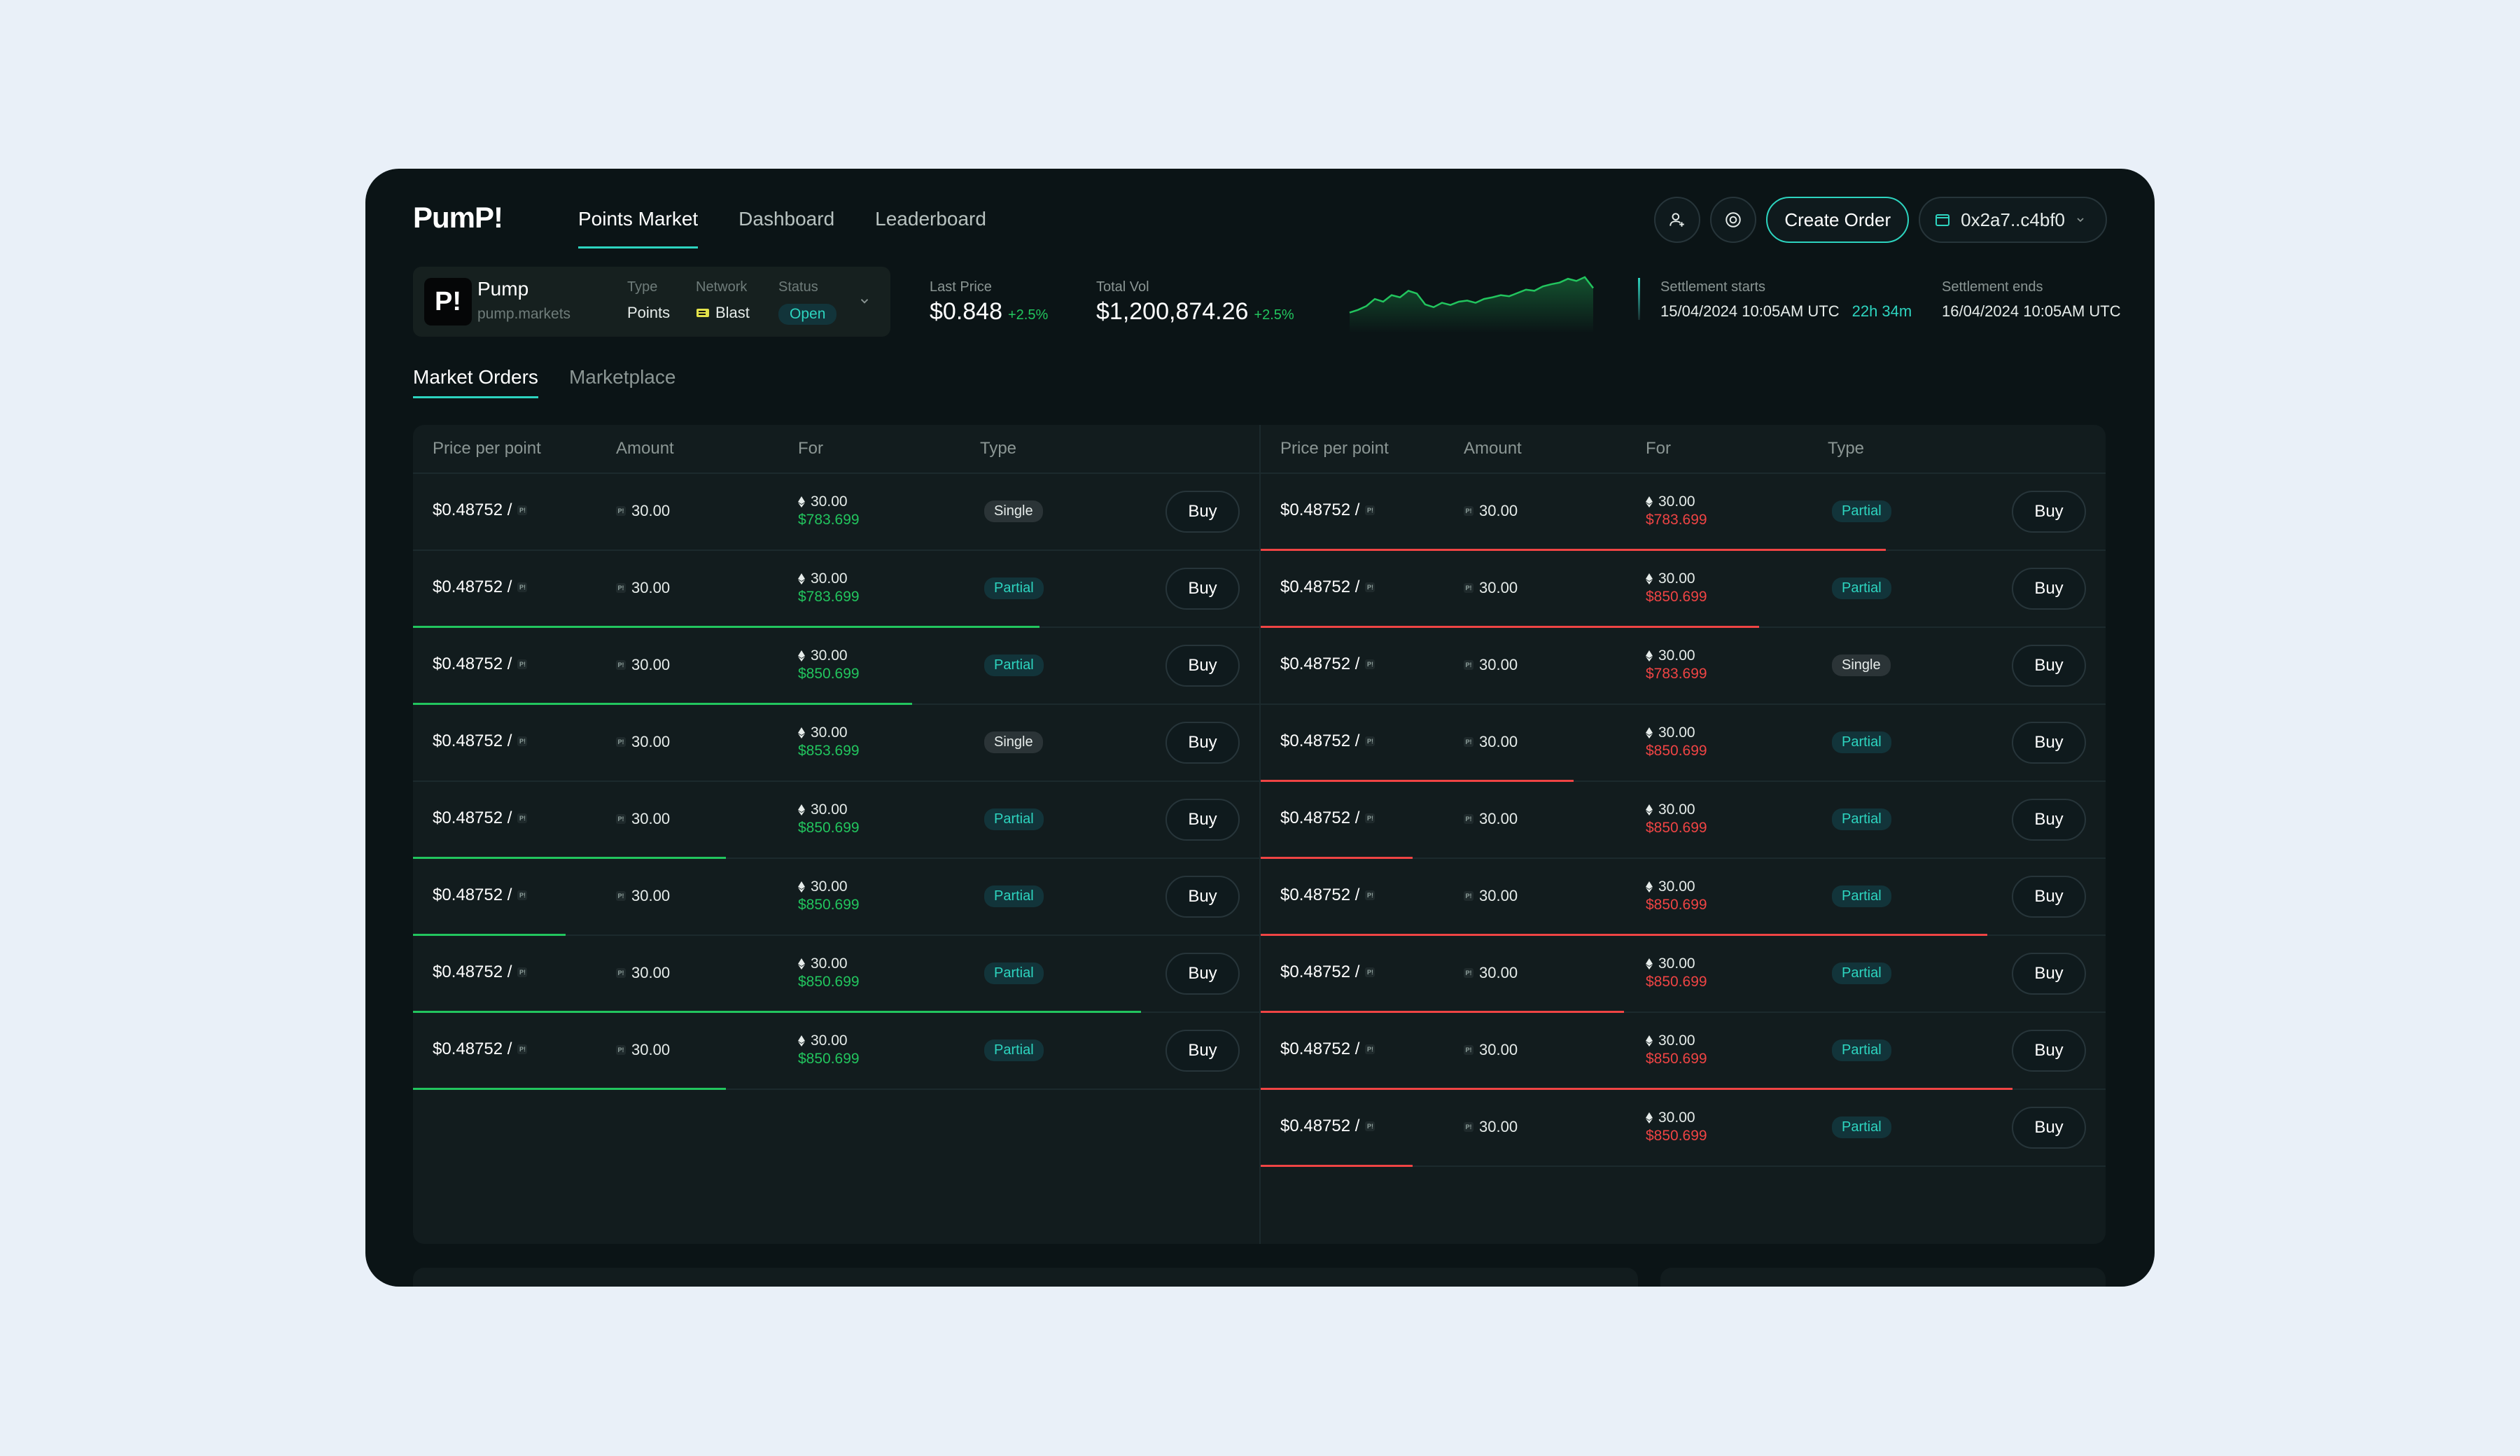 This screenshot has width=2520, height=1456. What do you see at coordinates (930, 219) in the screenshot?
I see `nav-leaderboard: Leaderboard` at bounding box center [930, 219].